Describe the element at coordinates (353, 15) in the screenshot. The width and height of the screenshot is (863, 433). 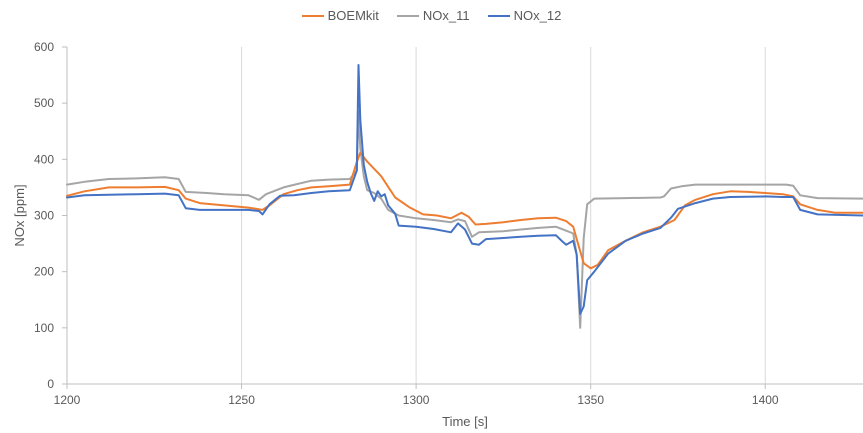
I see `legend-label-boemkit: BOEMkit` at that location.